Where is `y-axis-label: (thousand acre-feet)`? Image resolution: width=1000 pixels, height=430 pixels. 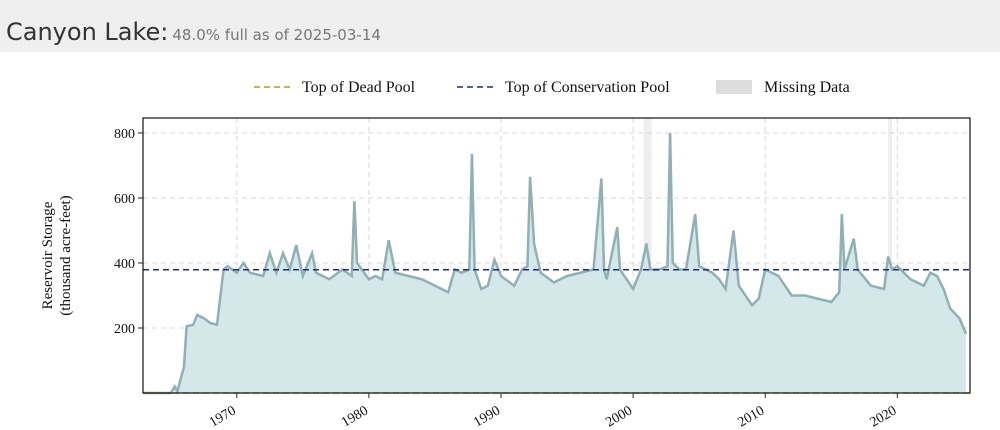 y-axis-label: (thousand acre-feet) is located at coordinates (66, 255).